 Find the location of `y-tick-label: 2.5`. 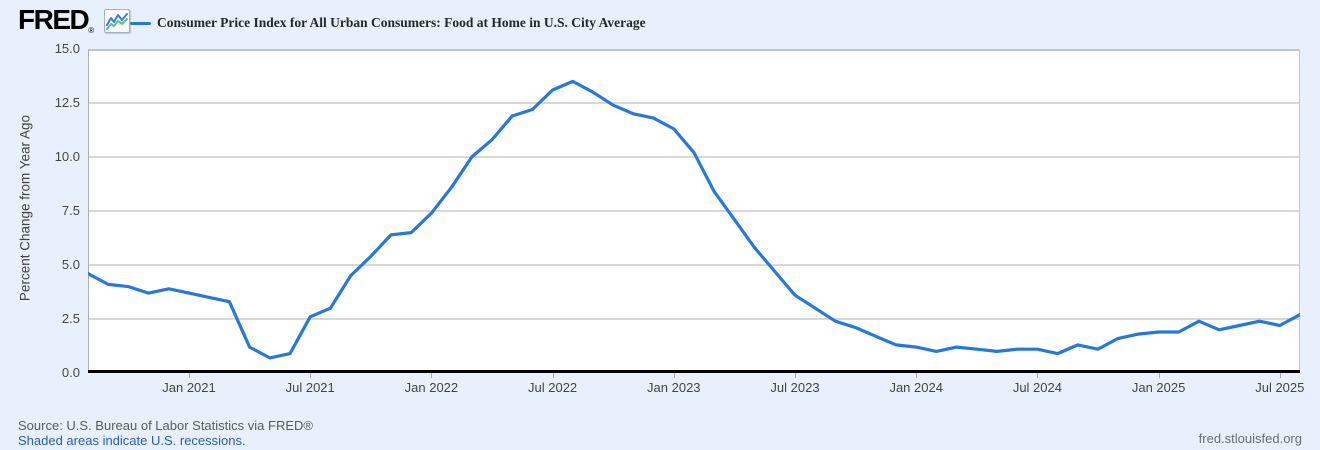

y-tick-label: 2.5 is located at coordinates (70, 318).